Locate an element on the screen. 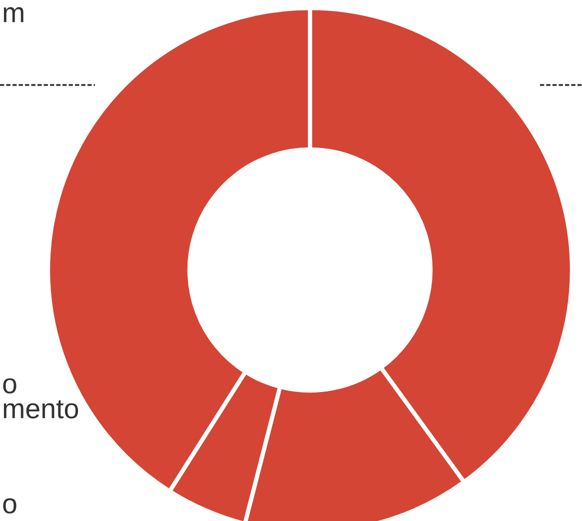 Image resolution: width=582 pixels, height=521 pixels. text: m is located at coordinates (14, 14).